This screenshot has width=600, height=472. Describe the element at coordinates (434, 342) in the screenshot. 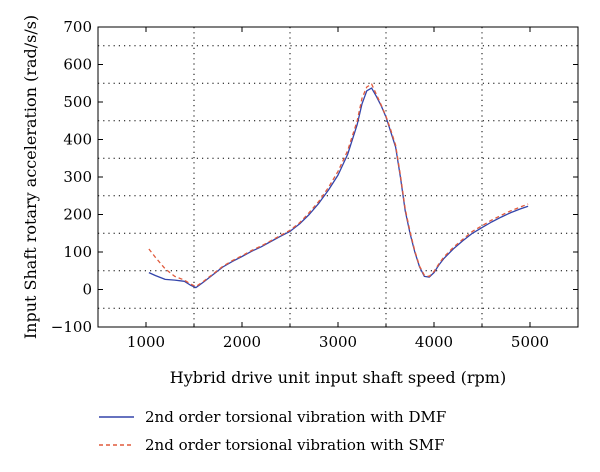

I see `x-tick-label: 4000` at that location.